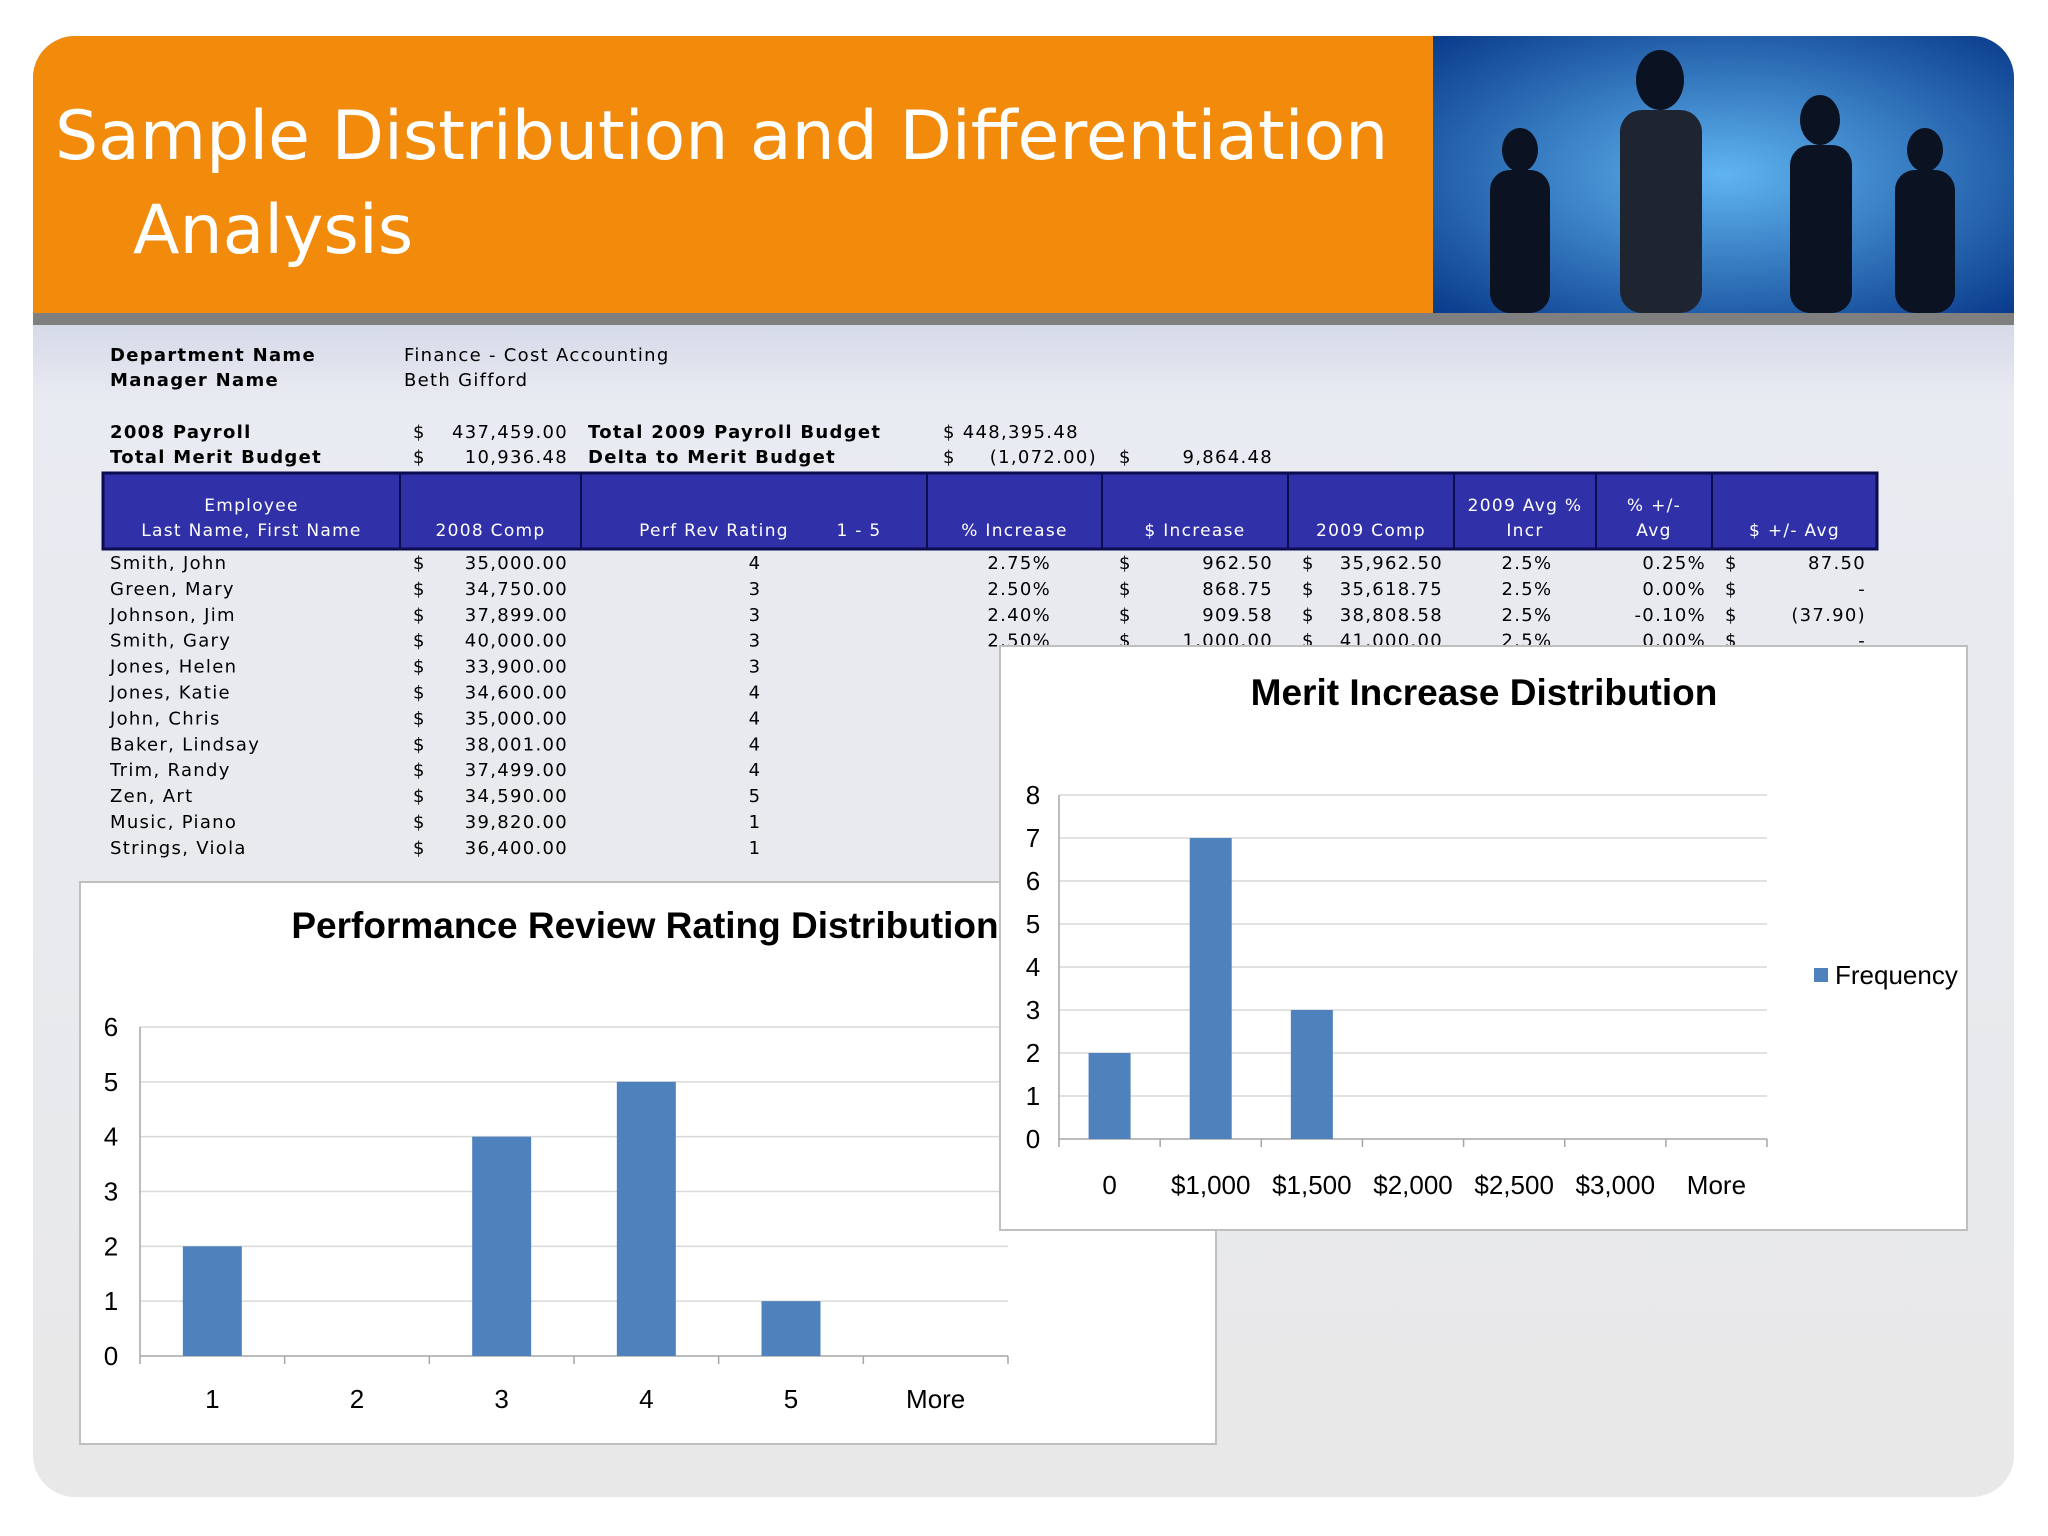 The image size is (2048, 1536). Describe the element at coordinates (491, 531) in the screenshot. I see `header-text: 2008 Comp` at that location.